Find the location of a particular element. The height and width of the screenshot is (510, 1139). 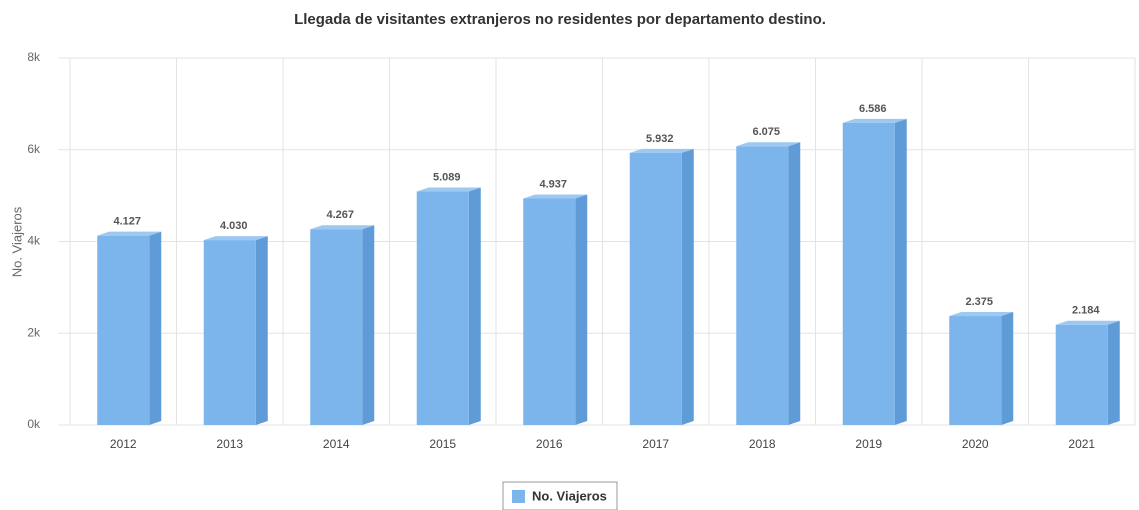

x-tick-label: 2019 is located at coordinates (868, 444).